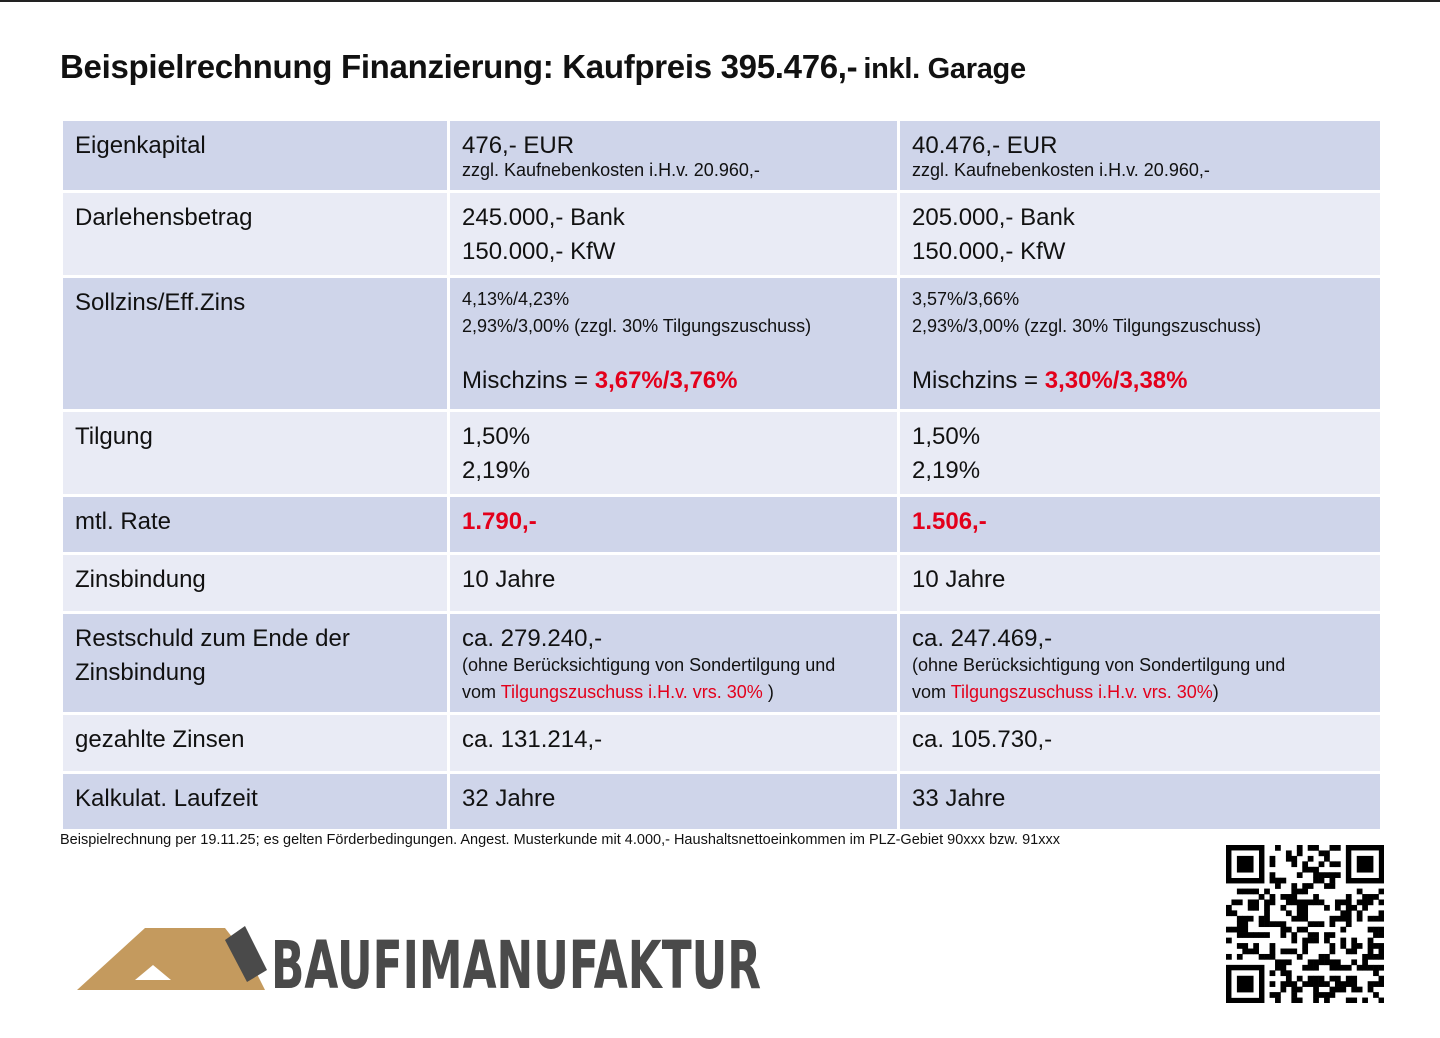 This screenshot has width=1440, height=1038. Describe the element at coordinates (721, 583) in the screenshot. I see `row: Zinsbindung 10 Jahre 10 Jahre` at that location.